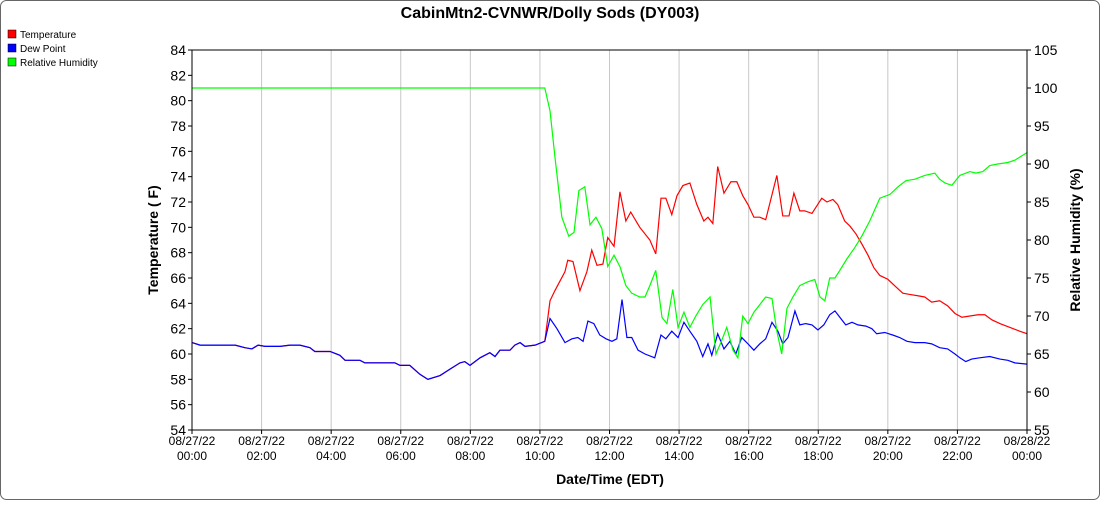 The height and width of the screenshot is (505, 1100). What do you see at coordinates (178, 253) in the screenshot?
I see `y-tick-label: 68` at bounding box center [178, 253].